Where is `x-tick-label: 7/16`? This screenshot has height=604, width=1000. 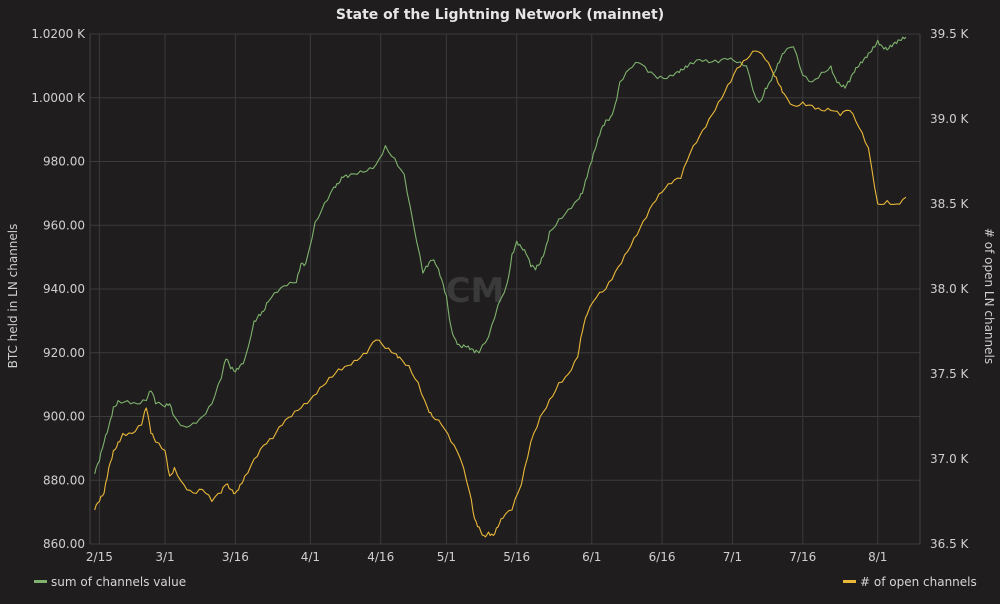 x-tick-label: 7/16 is located at coordinates (802, 557).